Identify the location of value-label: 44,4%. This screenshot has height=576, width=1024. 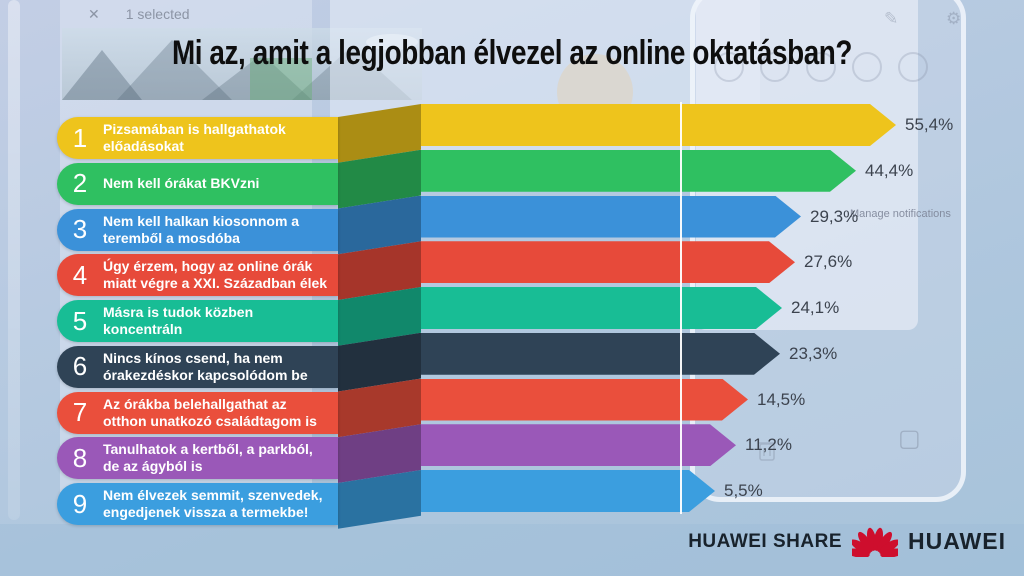
(889, 170).